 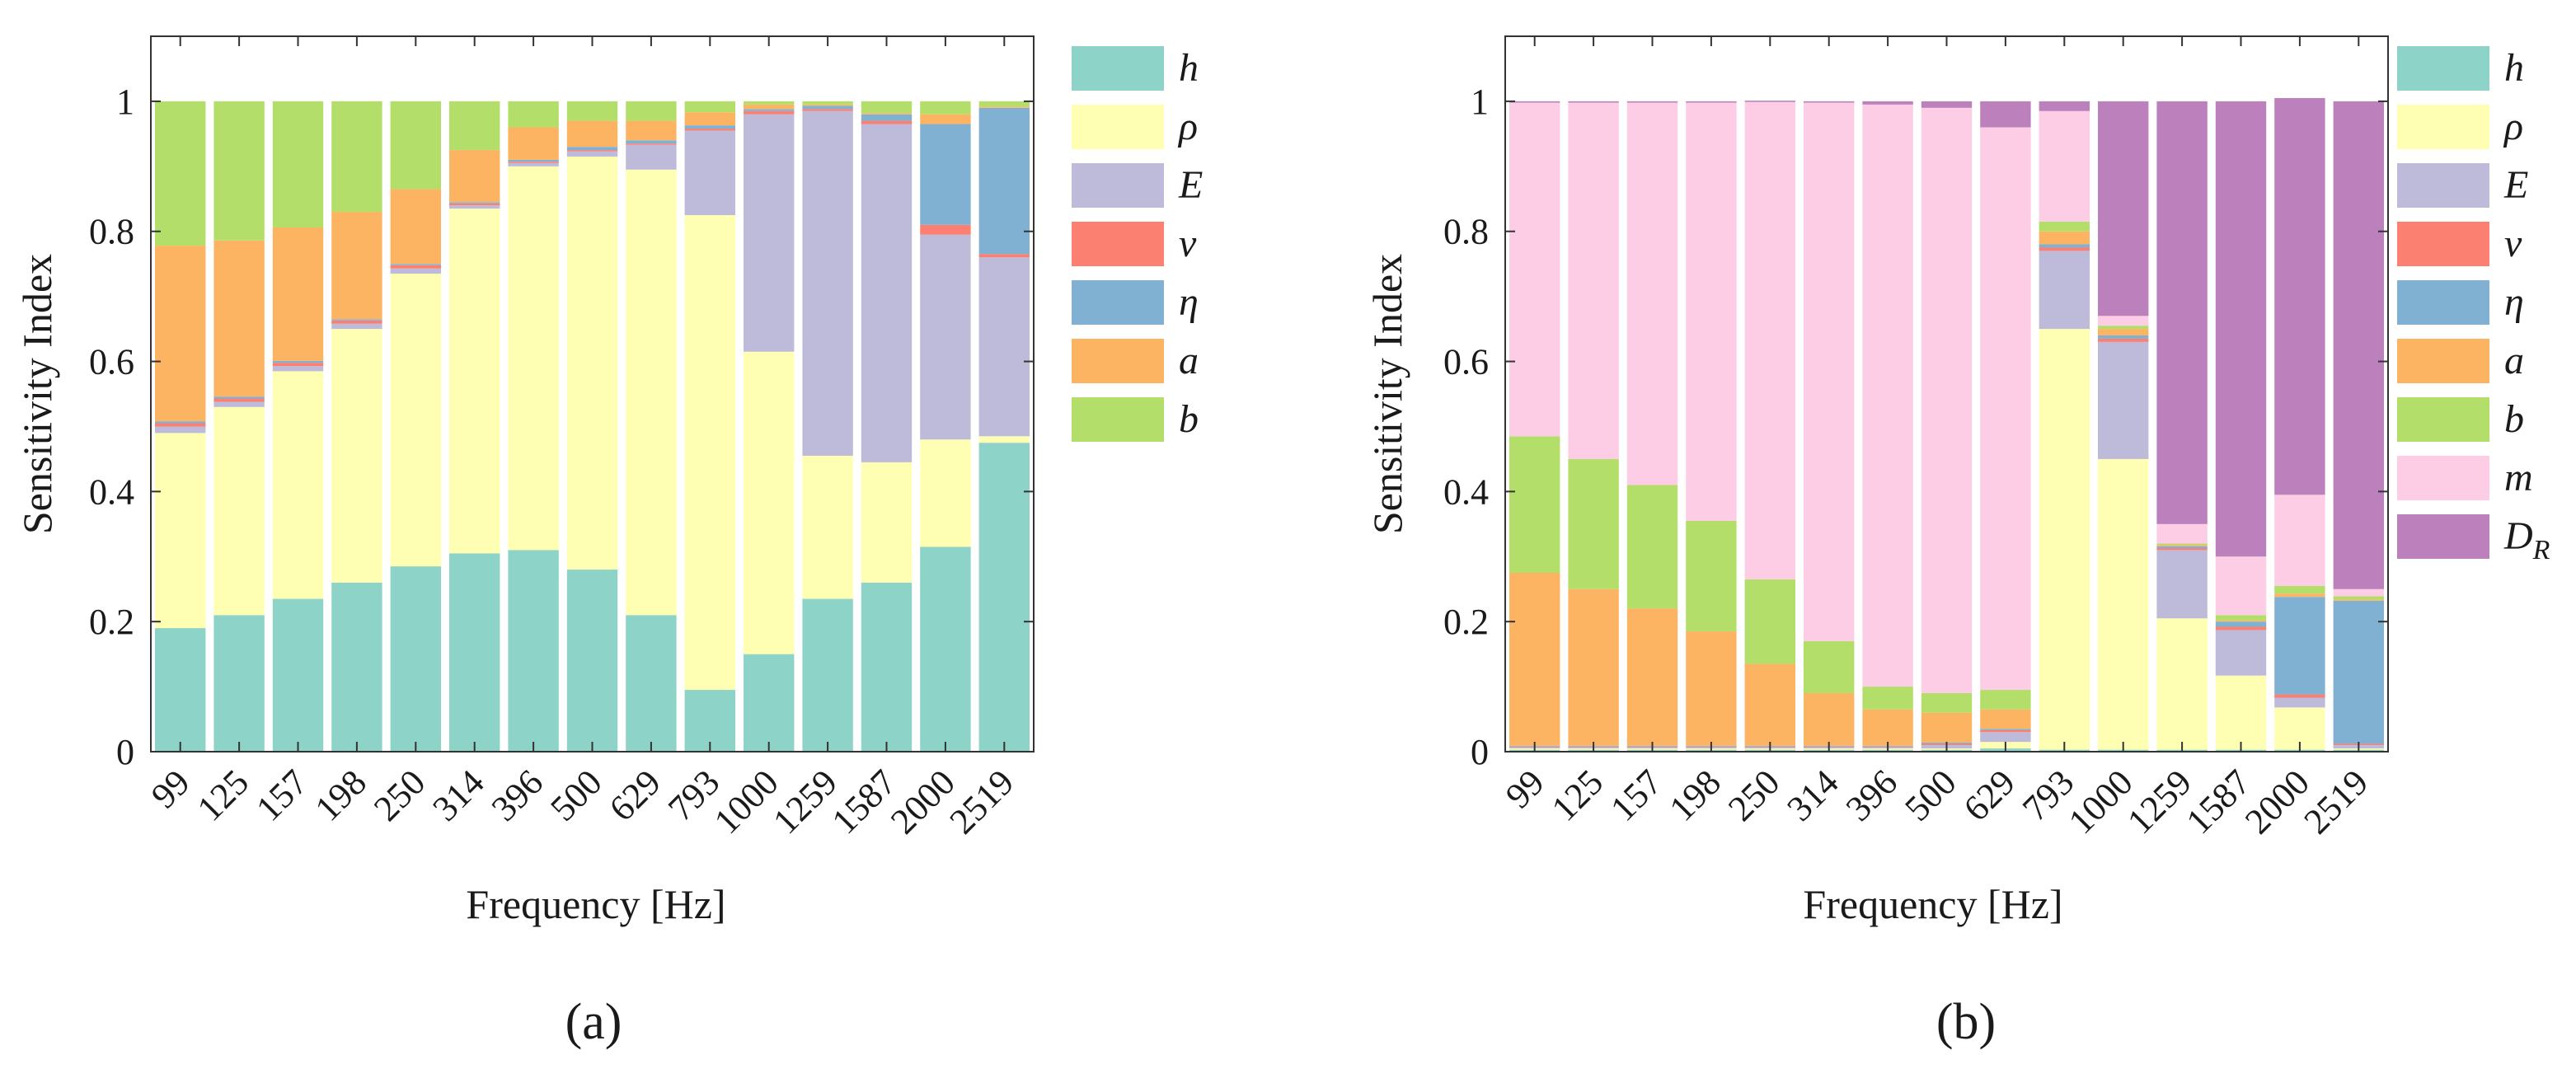 I want to click on panel-b-xtick-label-396: 396, so click(x=1871, y=795).